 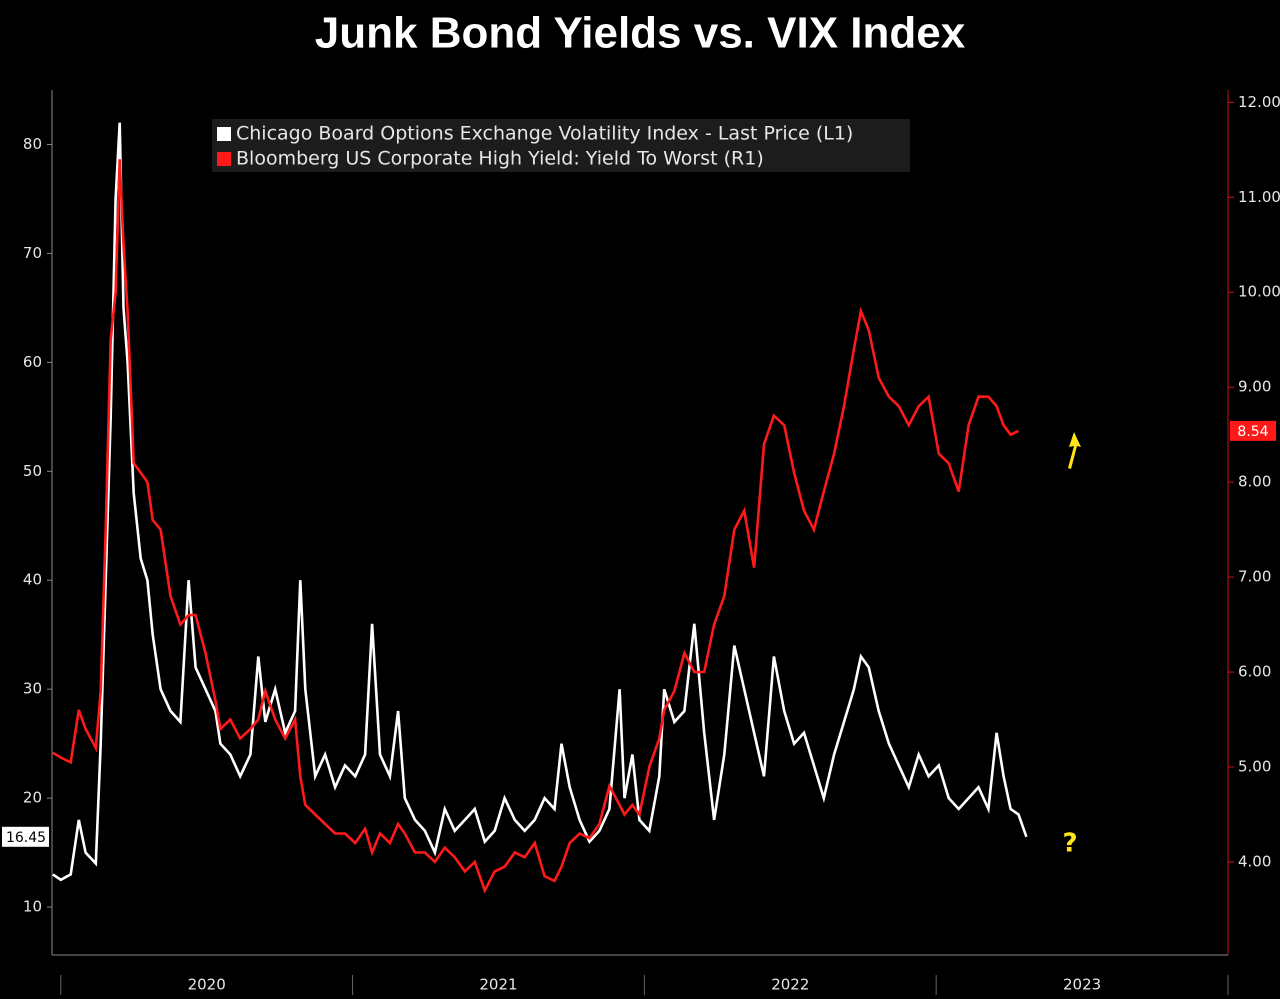 What do you see at coordinates (1254, 861) in the screenshot?
I see `y2-tick-label: 4.00` at bounding box center [1254, 861].